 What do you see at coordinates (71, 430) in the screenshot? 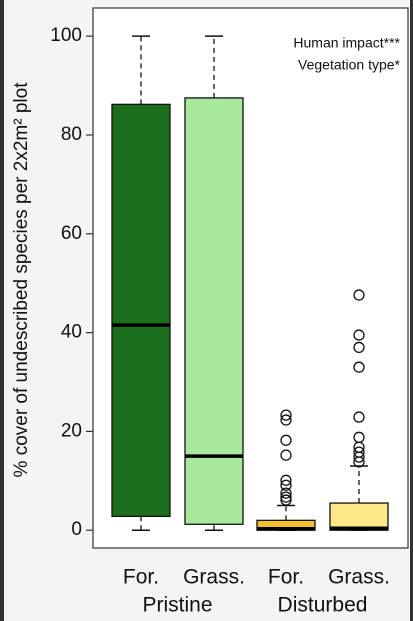
I see `y-tick-label: 20` at bounding box center [71, 430].